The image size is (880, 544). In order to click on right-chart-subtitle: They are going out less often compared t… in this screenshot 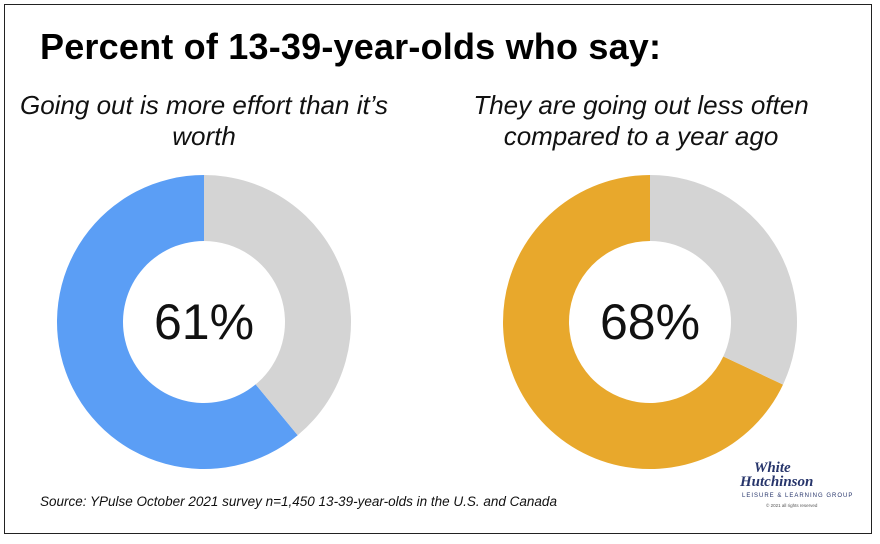, I will do `click(641, 120)`.